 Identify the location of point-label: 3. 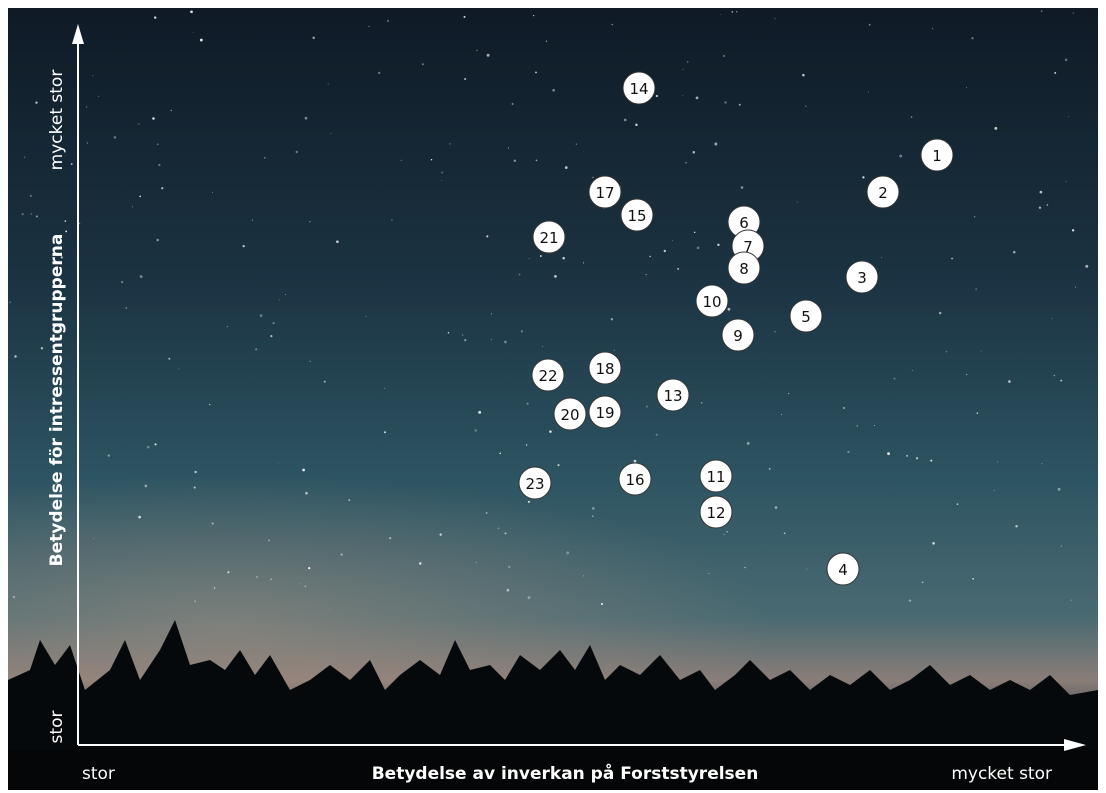
(862, 278).